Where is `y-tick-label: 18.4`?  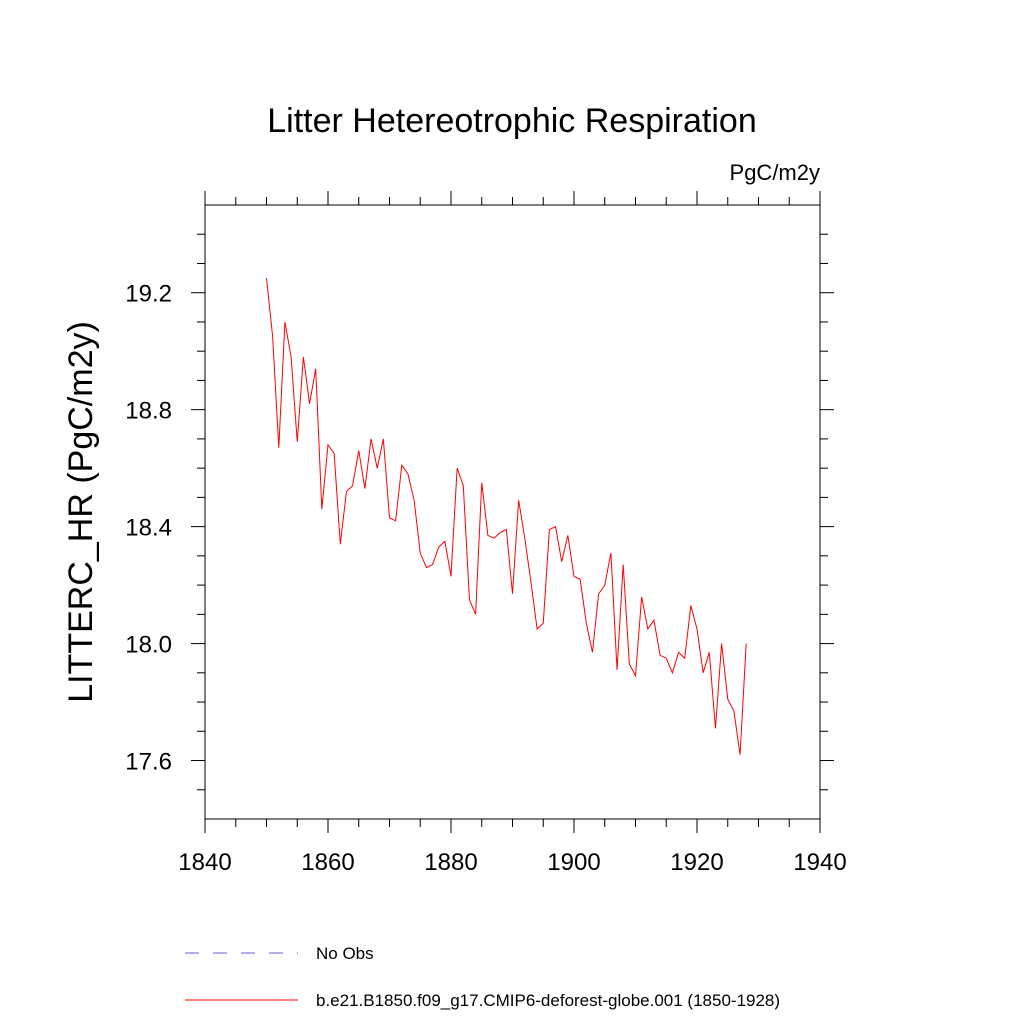
y-tick-label: 18.4 is located at coordinates (148, 528).